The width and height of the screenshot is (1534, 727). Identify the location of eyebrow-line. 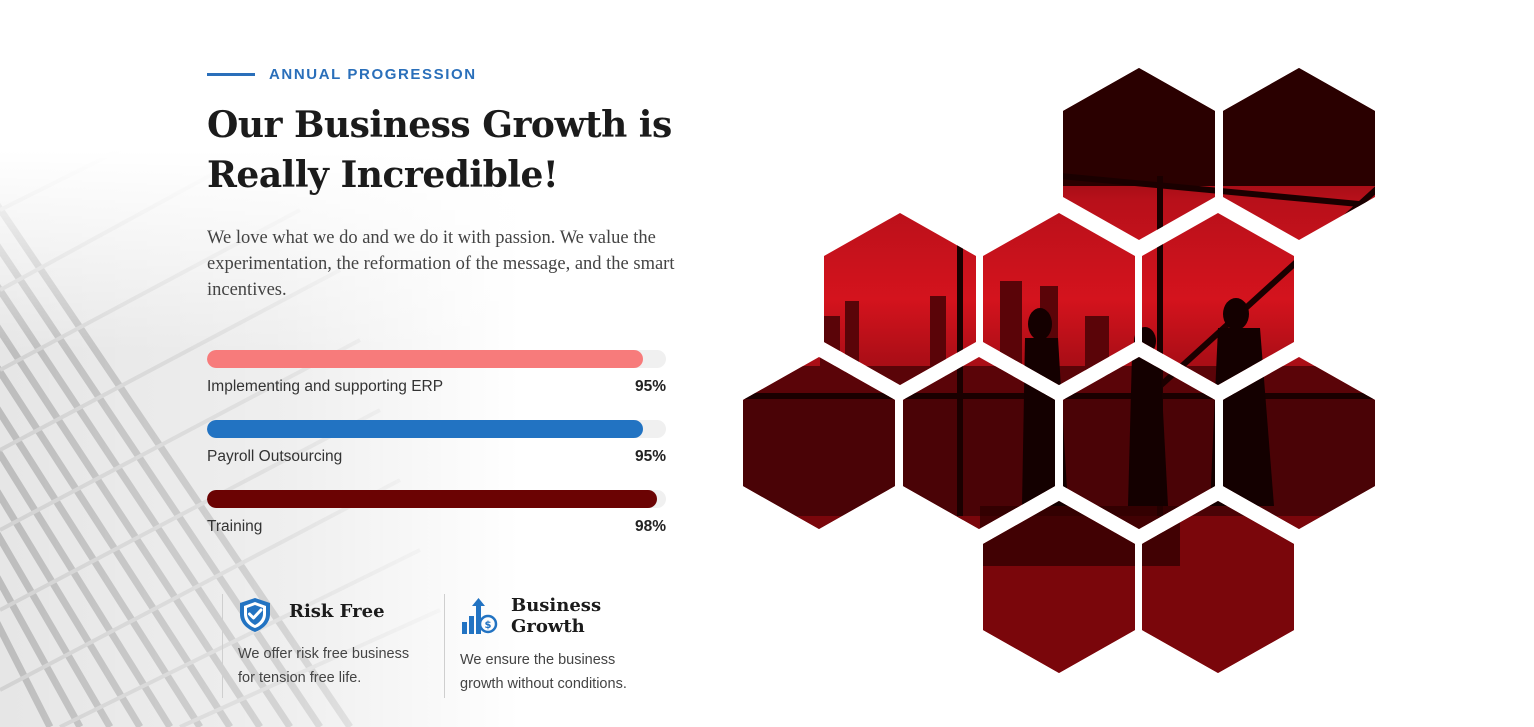
(231, 74).